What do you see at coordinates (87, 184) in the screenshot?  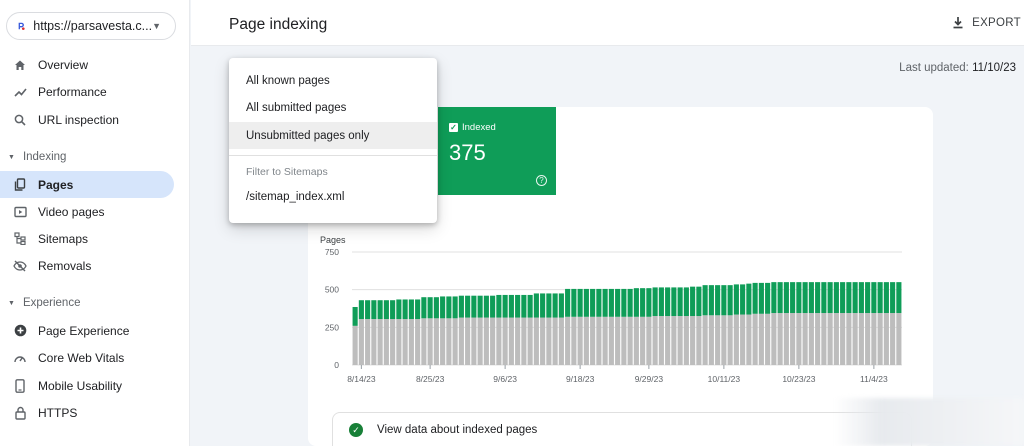 I see `sidebar-item-pages: Pages` at bounding box center [87, 184].